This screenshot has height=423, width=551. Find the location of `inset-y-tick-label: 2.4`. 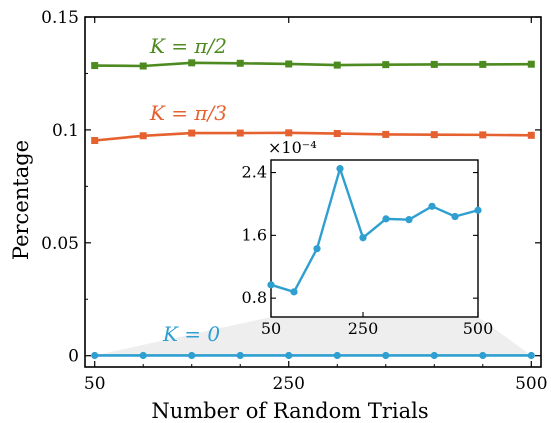

inset-y-tick-label: 2.4 is located at coordinates (254, 172).